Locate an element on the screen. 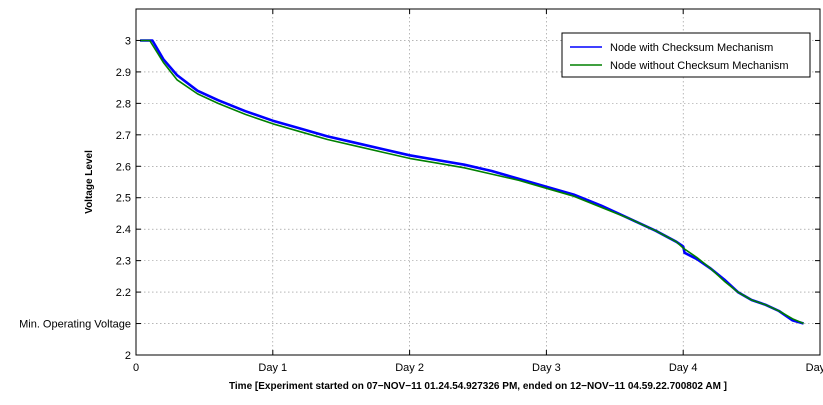 The width and height of the screenshot is (823, 405). legend-label: Node with Checksum Mechanism is located at coordinates (691, 48).